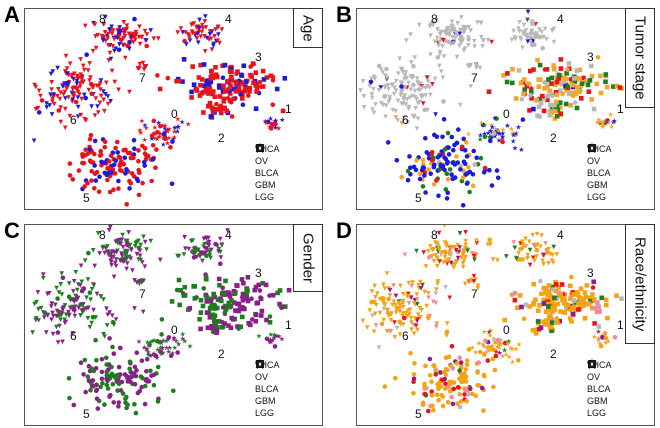 The width and height of the screenshot is (660, 428). What do you see at coordinates (597, 401) in the screenshot?
I see `legend-label: GBM` at bounding box center [597, 401].